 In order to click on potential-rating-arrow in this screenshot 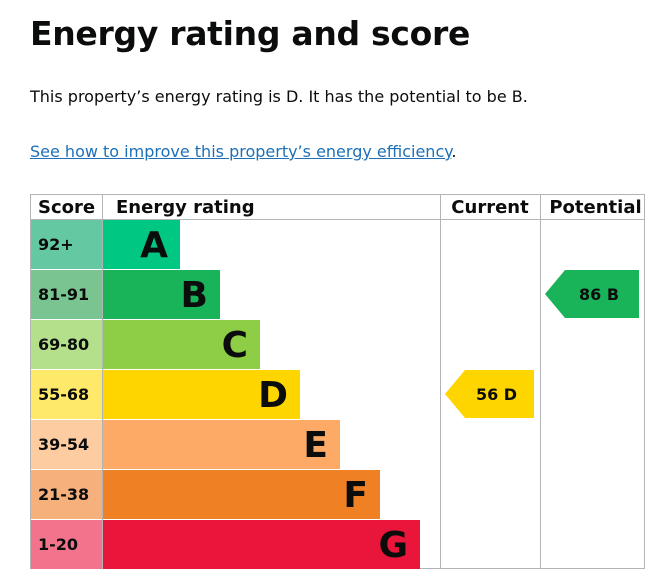, I will do `click(592, 294)`.